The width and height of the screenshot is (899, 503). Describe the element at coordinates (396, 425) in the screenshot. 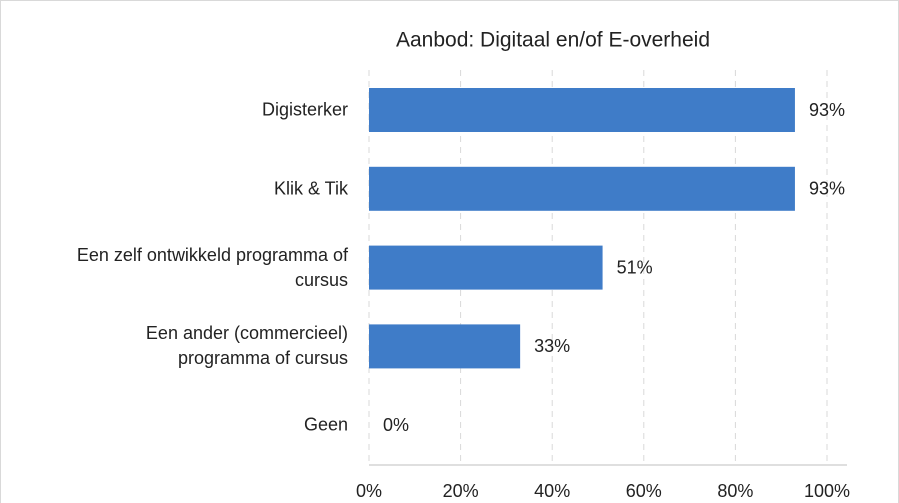

I see `value-label: 0%` at that location.